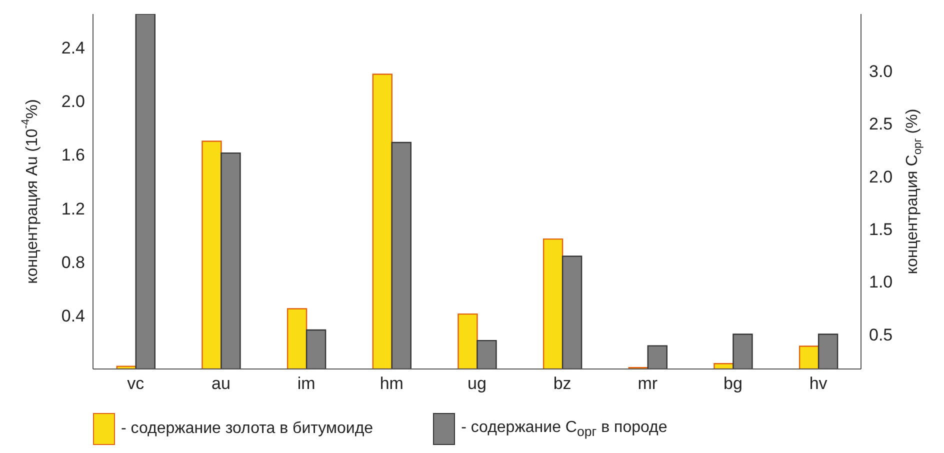 Image resolution: width=944 pixels, height=453 pixels. What do you see at coordinates (562, 384) in the screenshot?
I see `x-tick-label: bz` at bounding box center [562, 384].